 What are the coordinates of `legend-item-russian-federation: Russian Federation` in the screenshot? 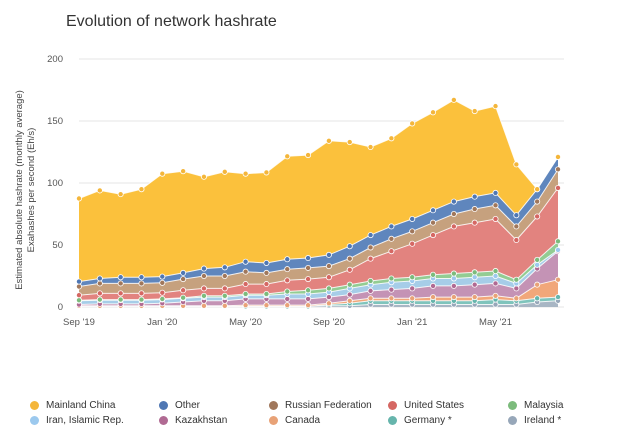 It's located at (328, 405).